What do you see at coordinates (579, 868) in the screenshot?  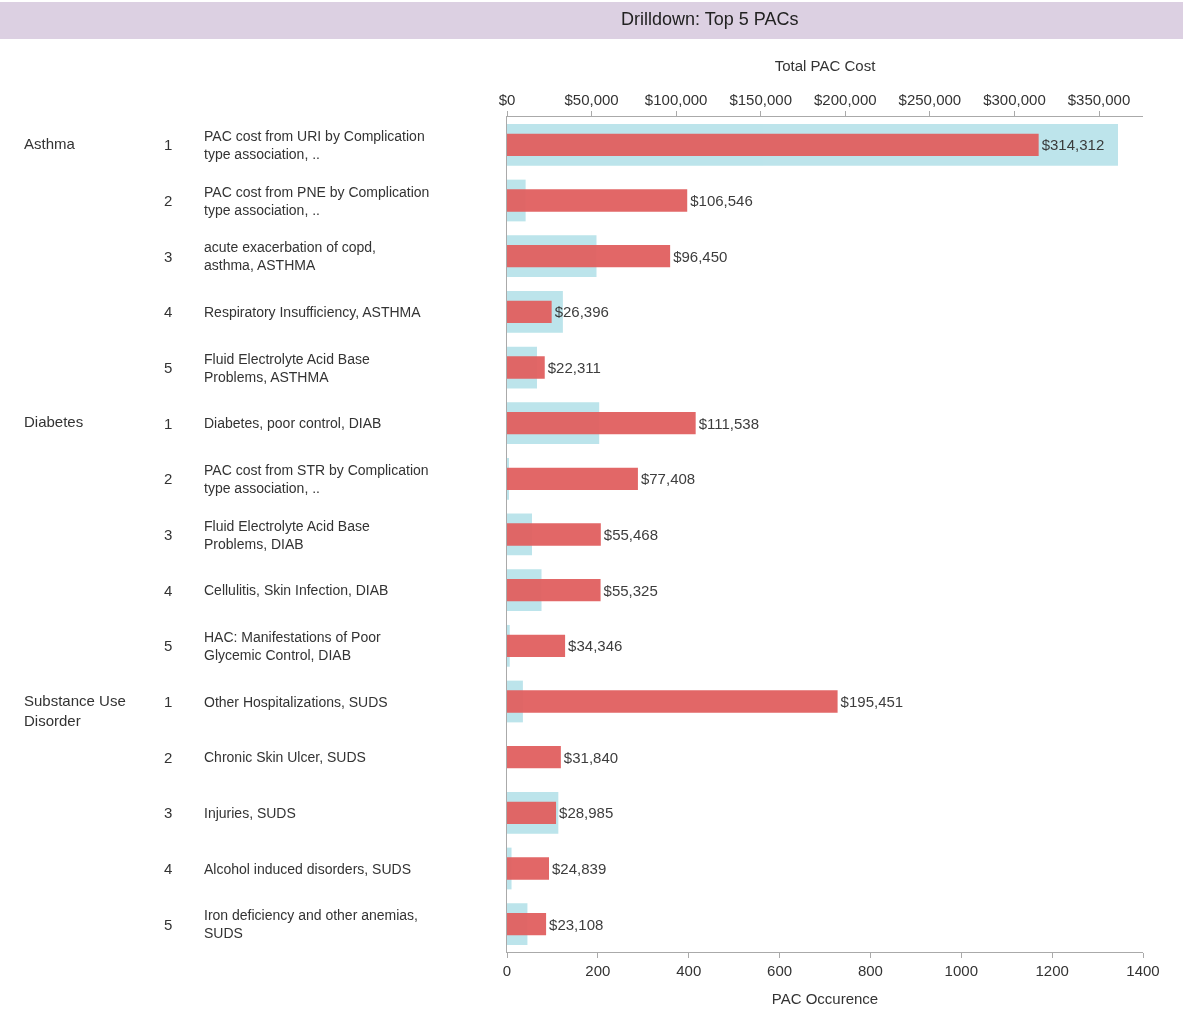 I see `data-label: $24,839` at bounding box center [579, 868].